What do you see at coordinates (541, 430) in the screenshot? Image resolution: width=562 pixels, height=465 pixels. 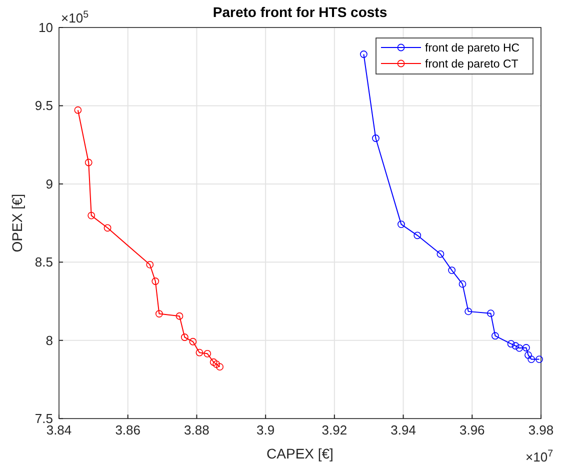 I see `x-tick-label: 3.98` at bounding box center [541, 430].